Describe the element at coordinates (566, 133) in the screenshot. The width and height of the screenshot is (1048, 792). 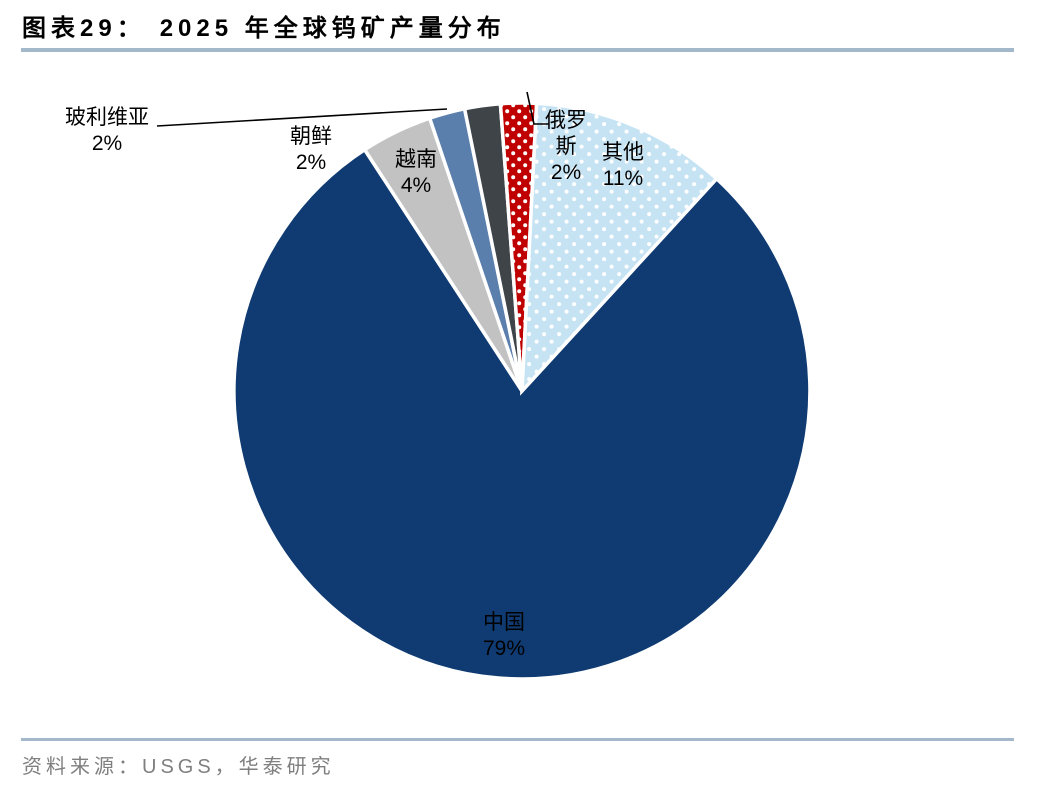
I see `slice-name: 俄罗斯` at that location.